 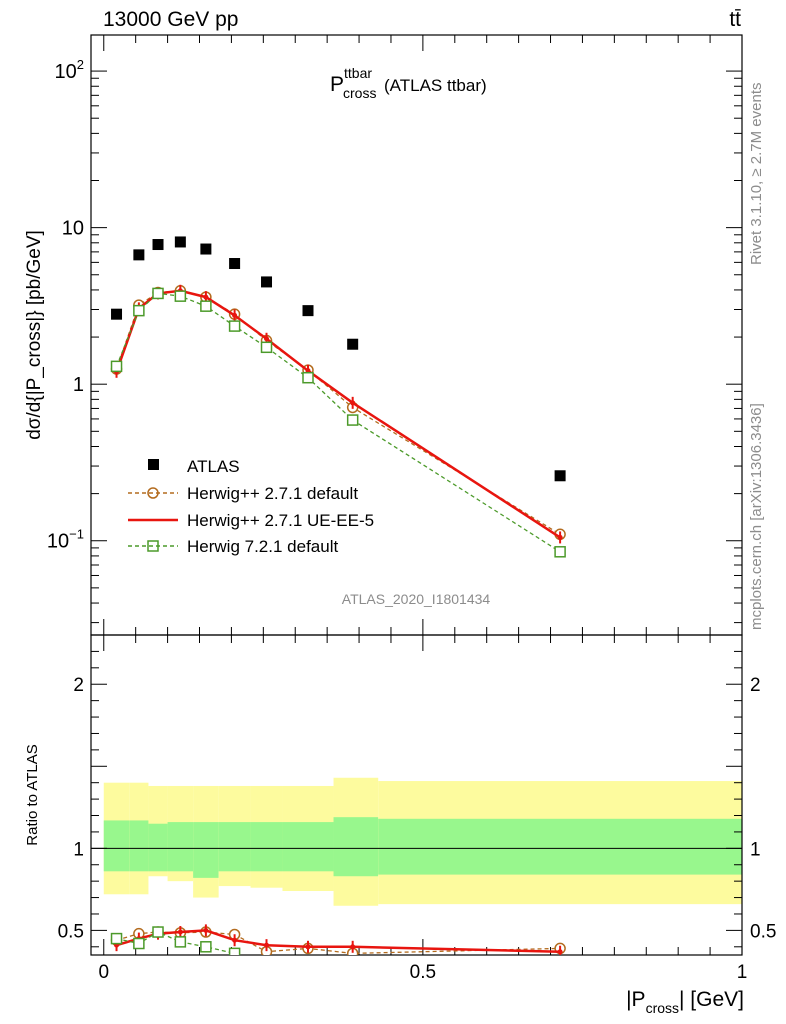 I want to click on legend-marker-herwigpp-default, so click(x=153, y=493).